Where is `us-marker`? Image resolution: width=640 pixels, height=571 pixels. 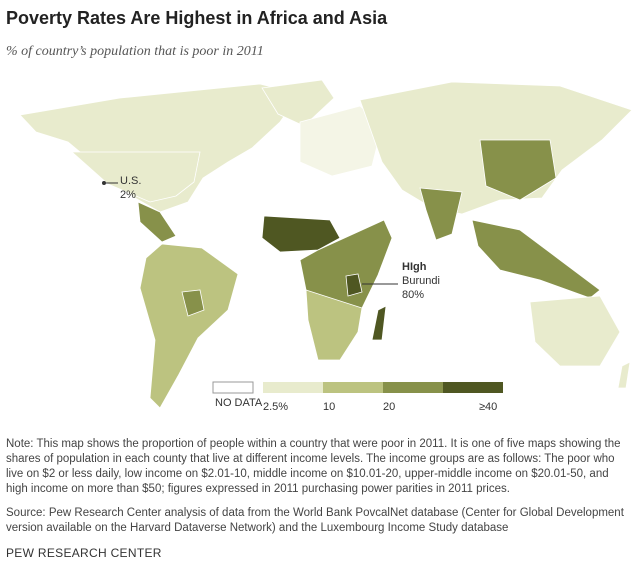 us-marker is located at coordinates (104, 183).